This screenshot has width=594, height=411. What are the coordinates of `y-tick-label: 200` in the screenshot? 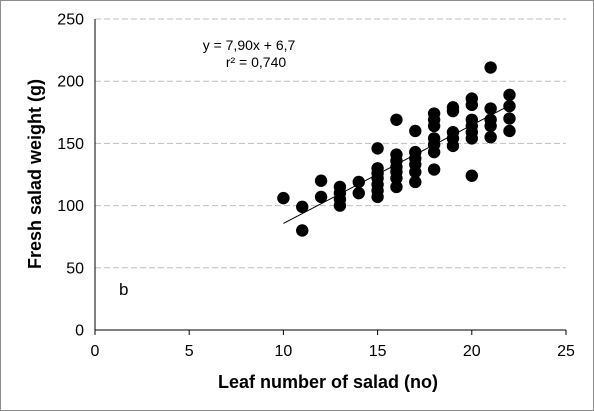 It's located at (70, 82).